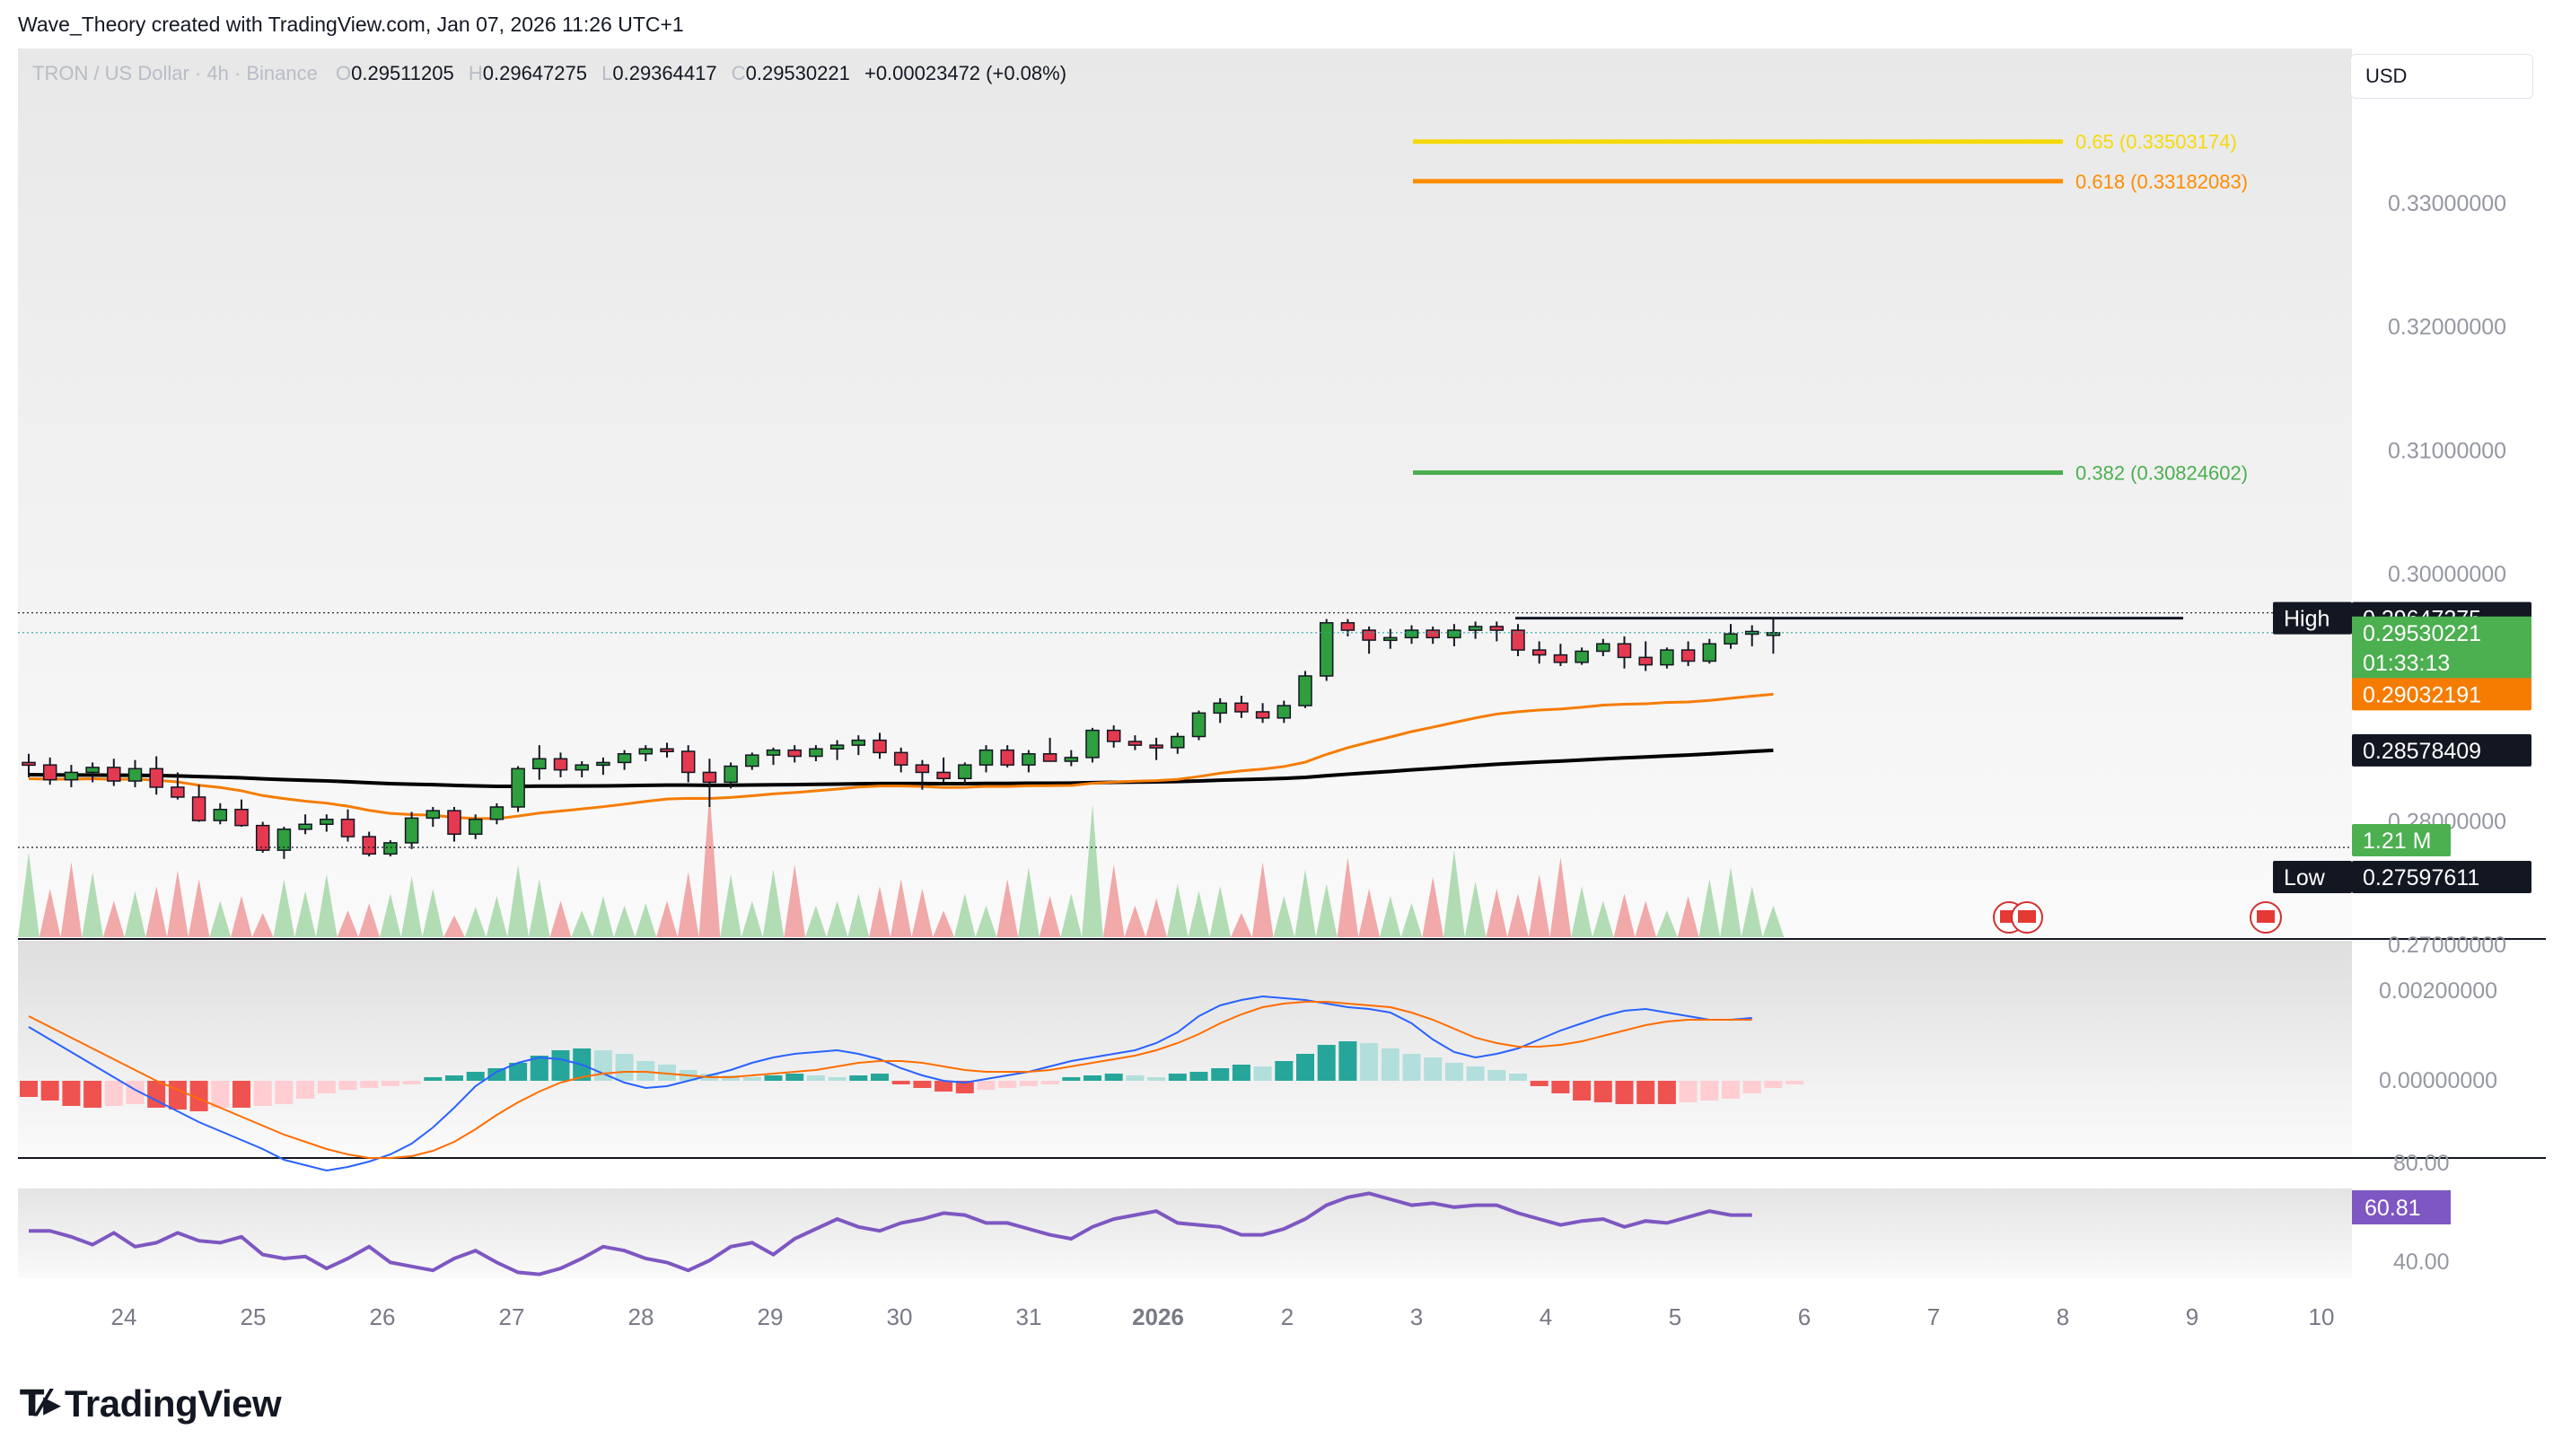 This screenshot has width=2562, height=1456. What do you see at coordinates (1416, 1316) in the screenshot?
I see `time-axis-label: 3` at bounding box center [1416, 1316].